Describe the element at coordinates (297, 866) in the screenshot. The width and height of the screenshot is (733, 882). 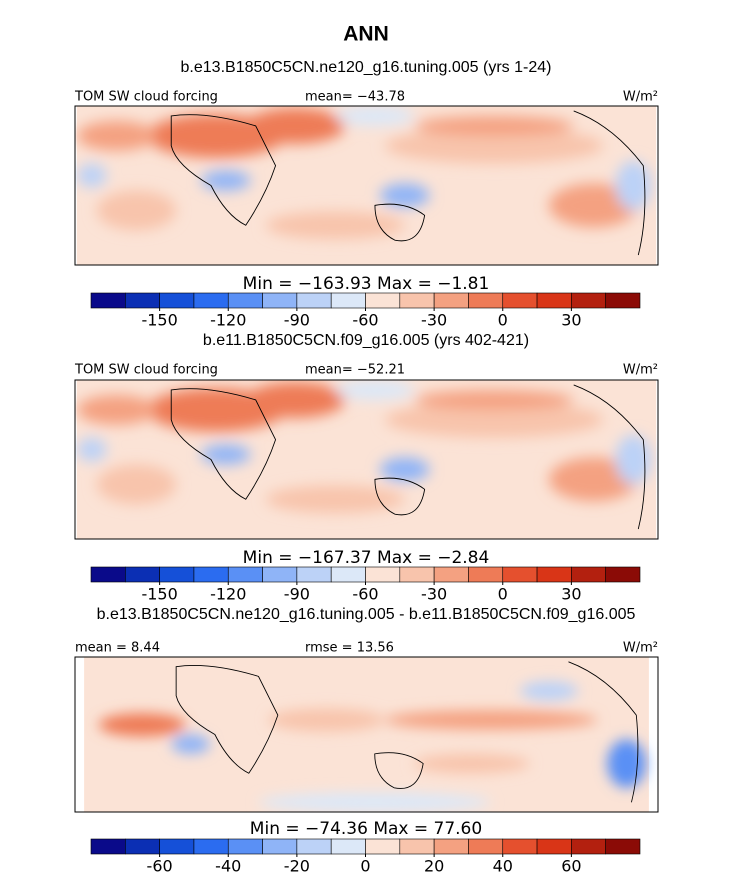
I see `colorbar-tick-label: -20` at that location.